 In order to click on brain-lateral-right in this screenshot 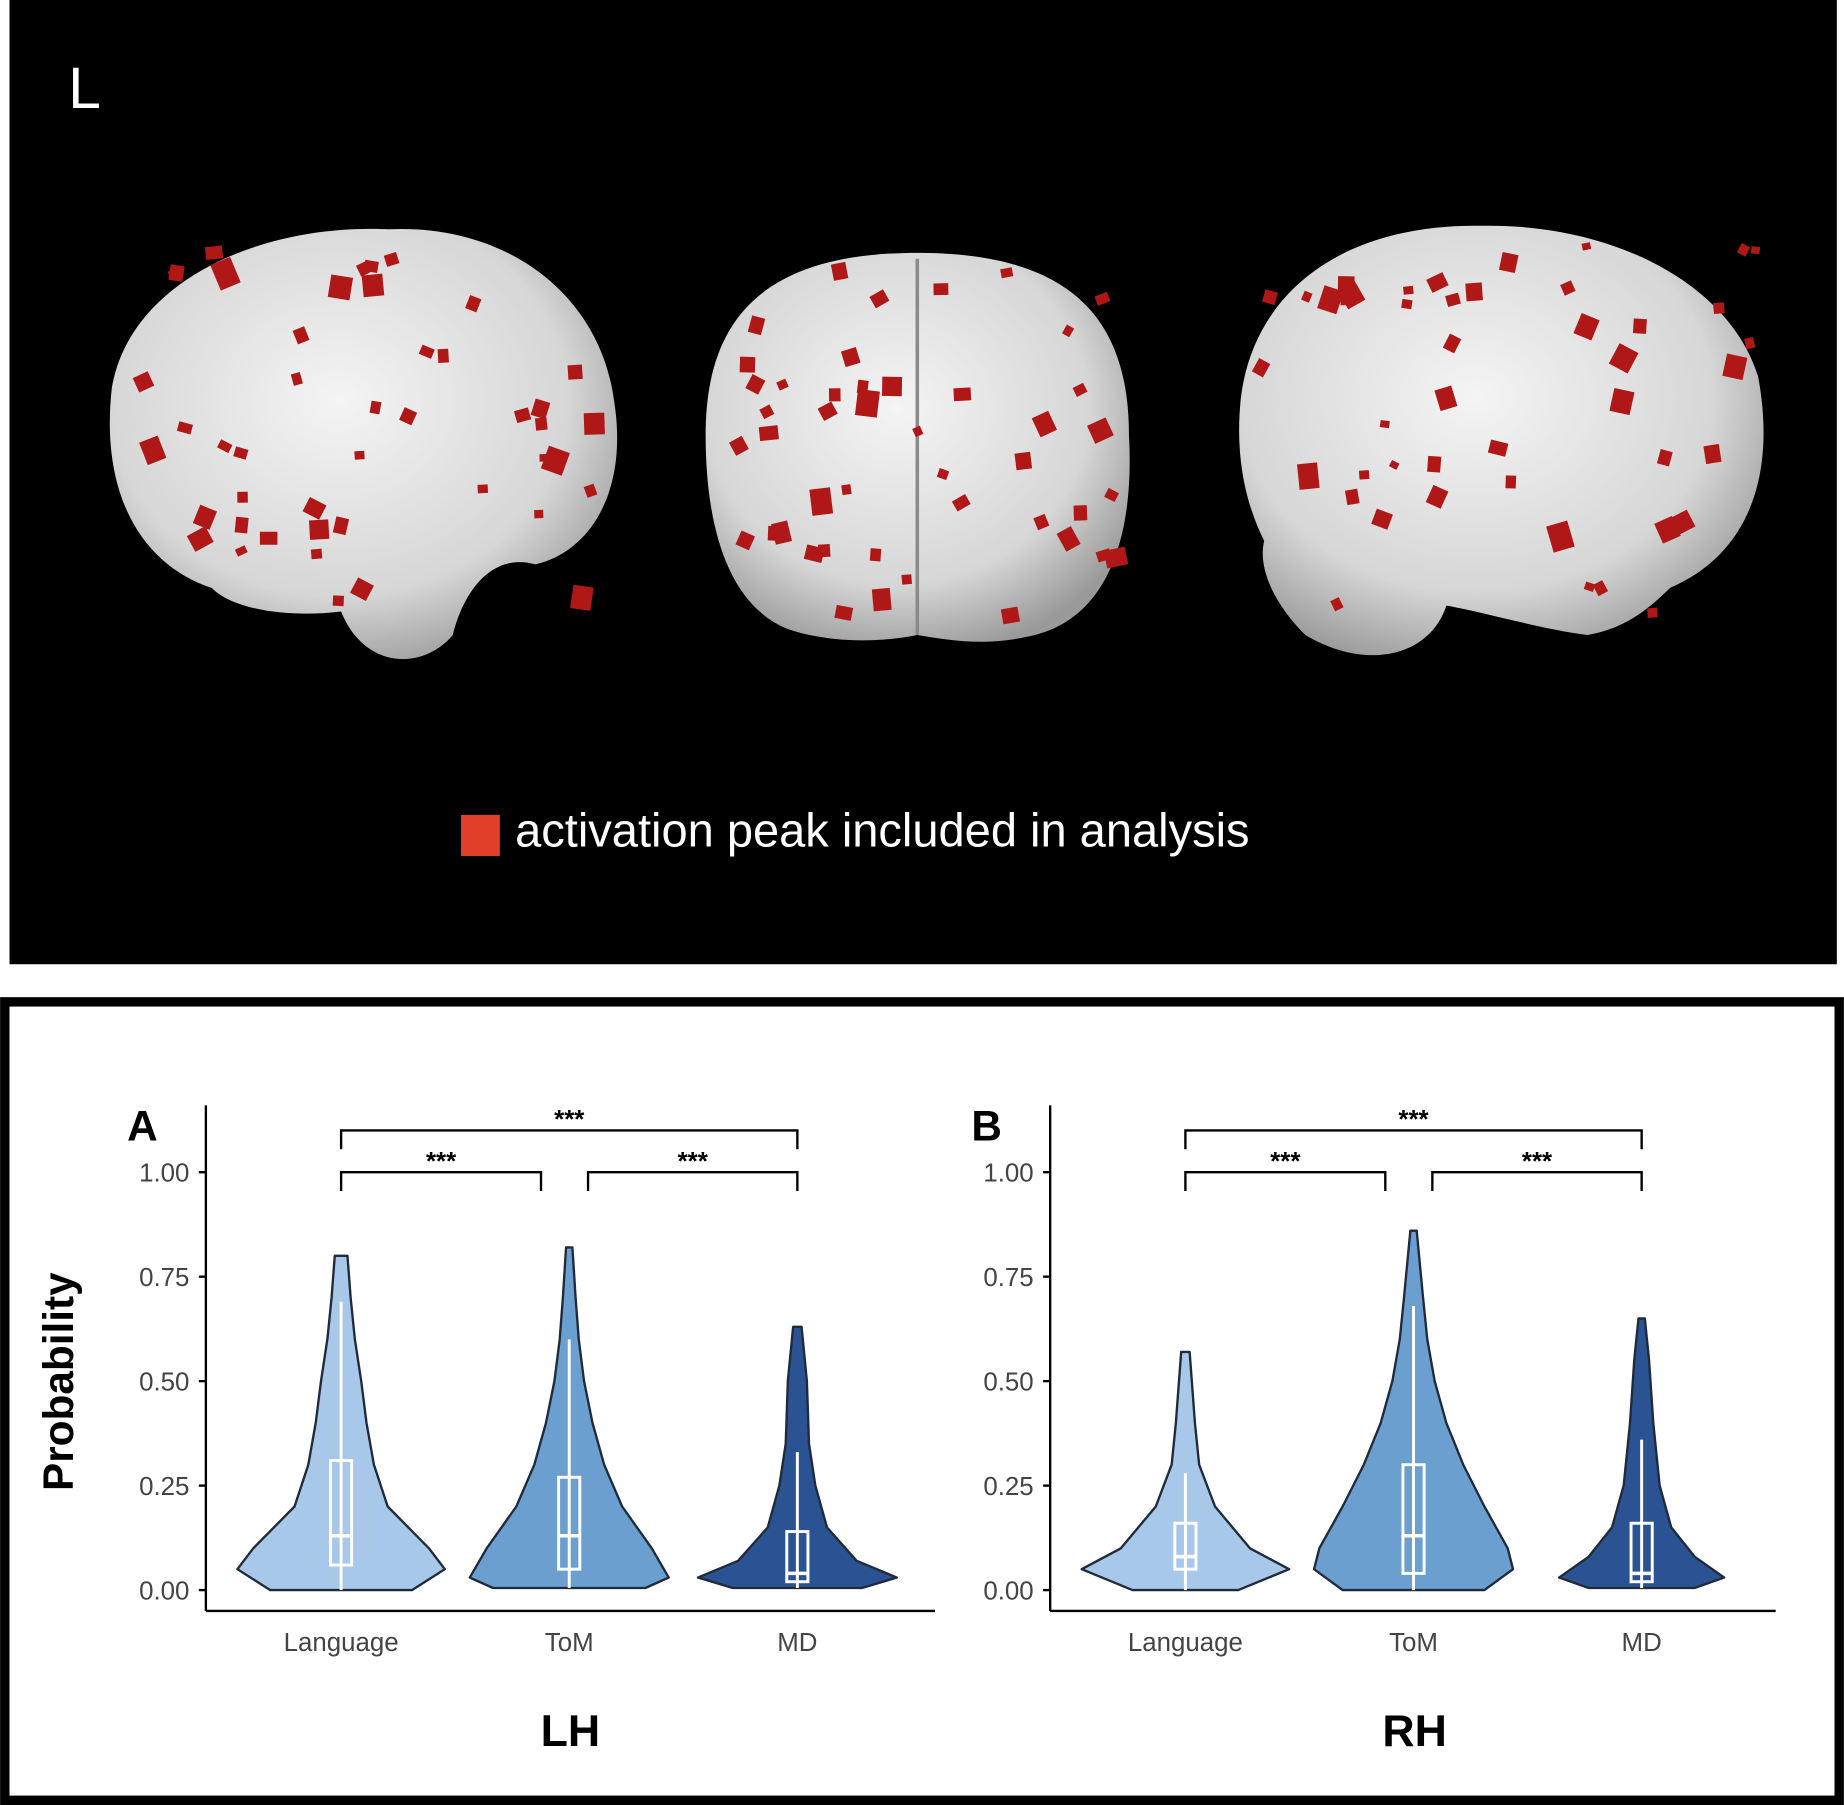, I will do `click(1501, 440)`.